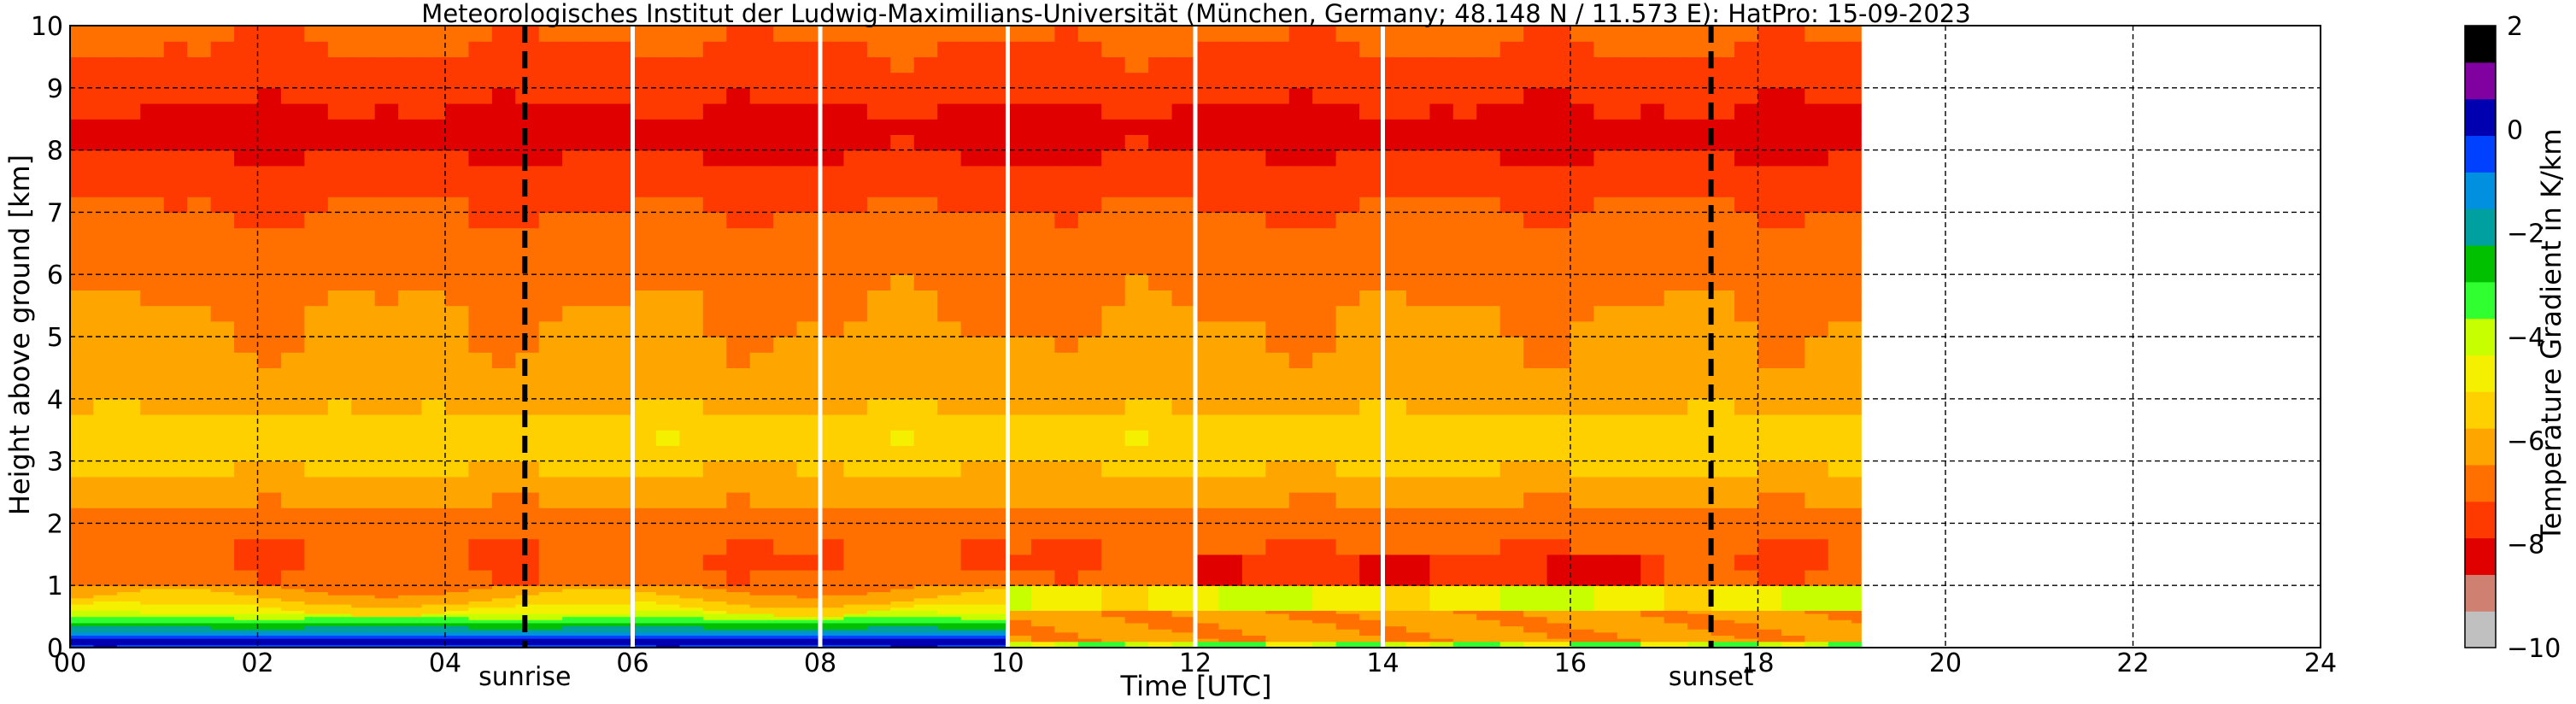 This screenshot has width=2576, height=704. Describe the element at coordinates (2515, 130) in the screenshot. I see `colorbar-tick-label: 0` at that location.